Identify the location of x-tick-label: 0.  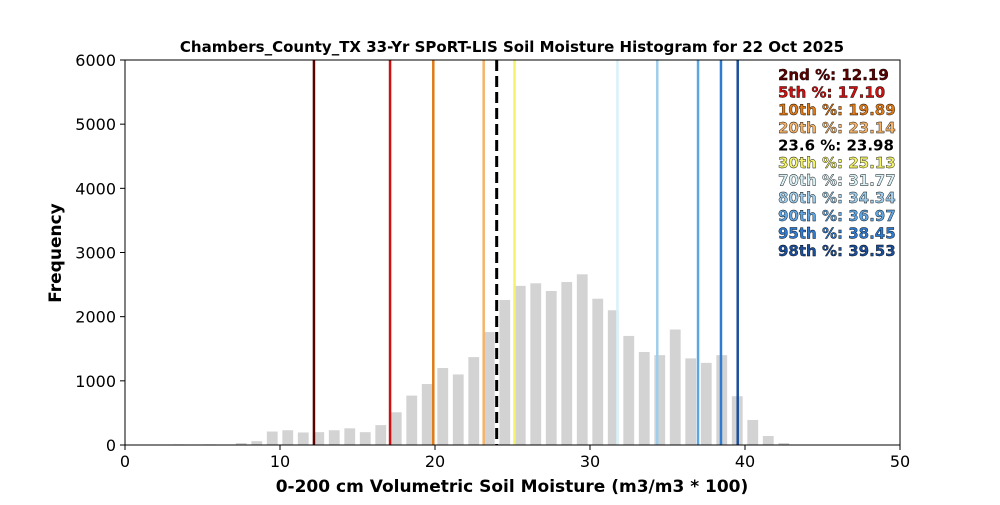
(125, 461).